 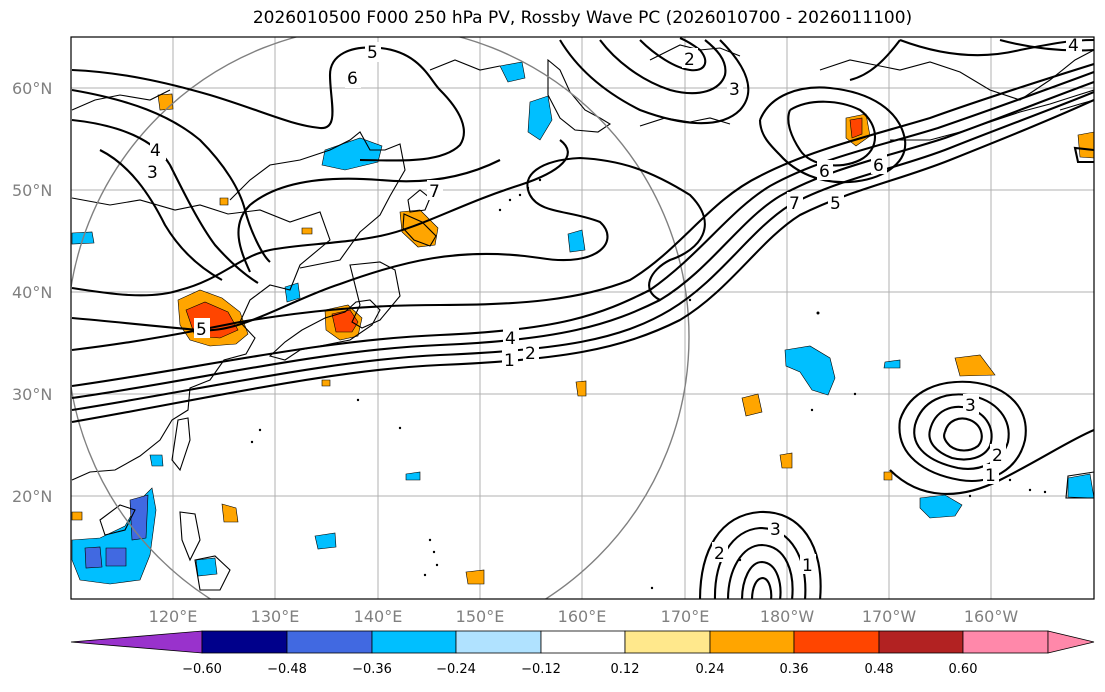 What do you see at coordinates (173, 616) in the screenshot?
I see `lon-label: 120°E` at bounding box center [173, 616].